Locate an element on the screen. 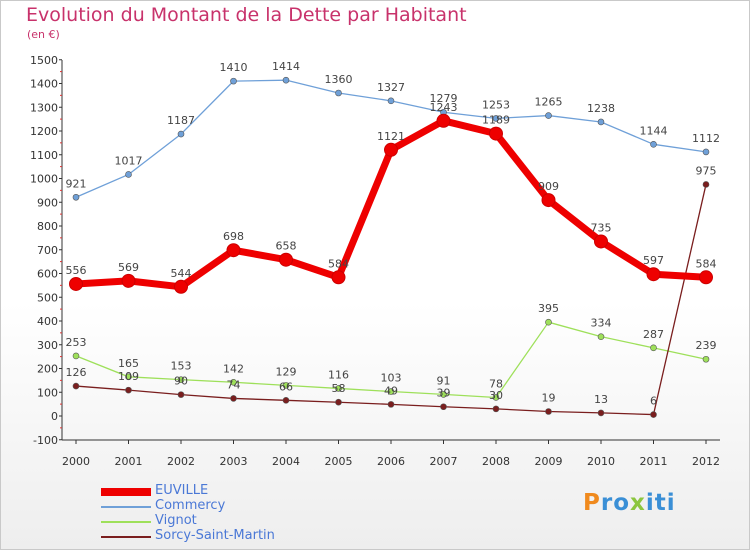 The height and width of the screenshot is (550, 750). x-tick-label: 2011 is located at coordinates (654, 461).